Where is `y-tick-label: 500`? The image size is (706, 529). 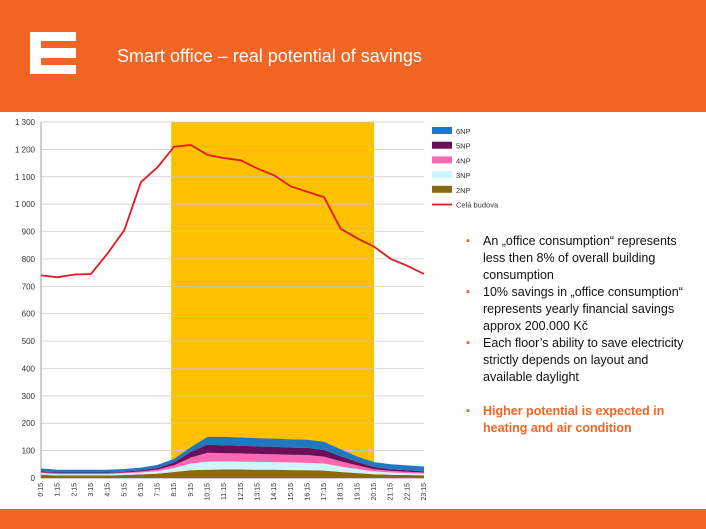
y-tick-label: 500 is located at coordinates (29, 341).